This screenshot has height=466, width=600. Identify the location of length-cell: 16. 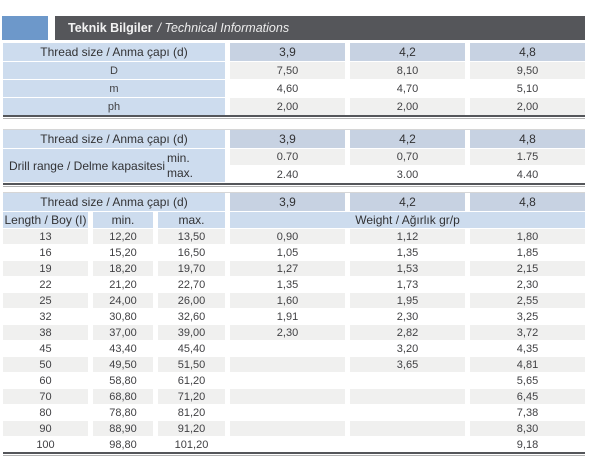
(45, 252).